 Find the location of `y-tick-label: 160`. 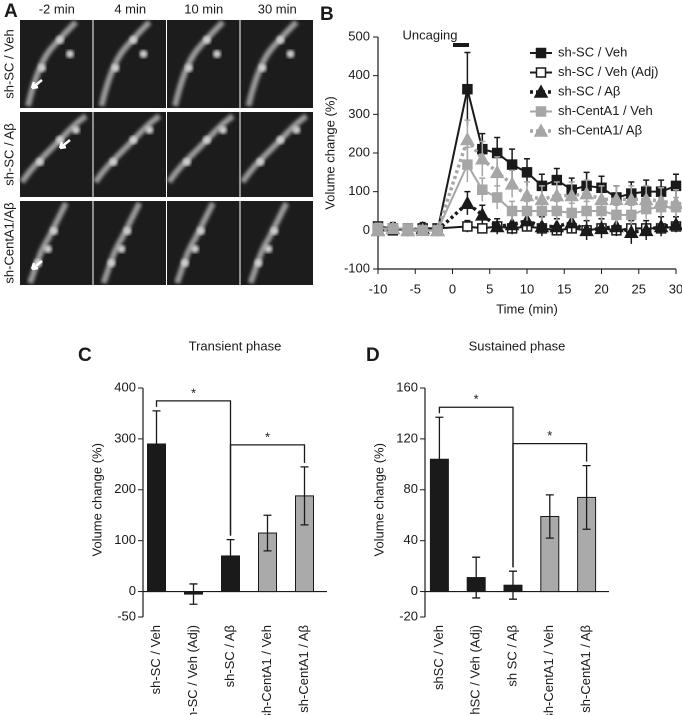

y-tick-label: 160 is located at coordinates (407, 386).